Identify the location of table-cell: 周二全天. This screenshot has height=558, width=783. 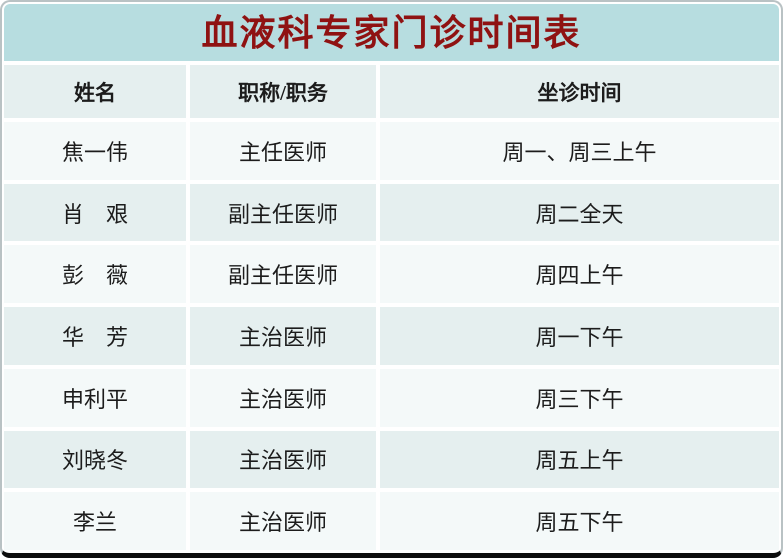
(579, 212).